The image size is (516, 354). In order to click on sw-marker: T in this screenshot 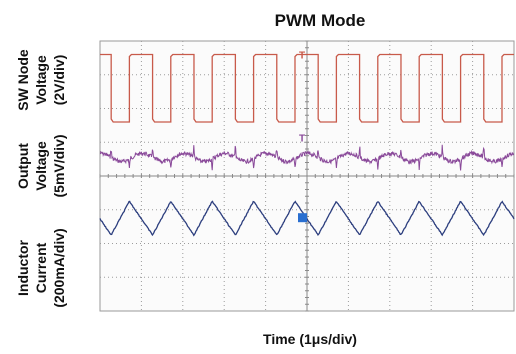, I will do `click(302, 56)`.